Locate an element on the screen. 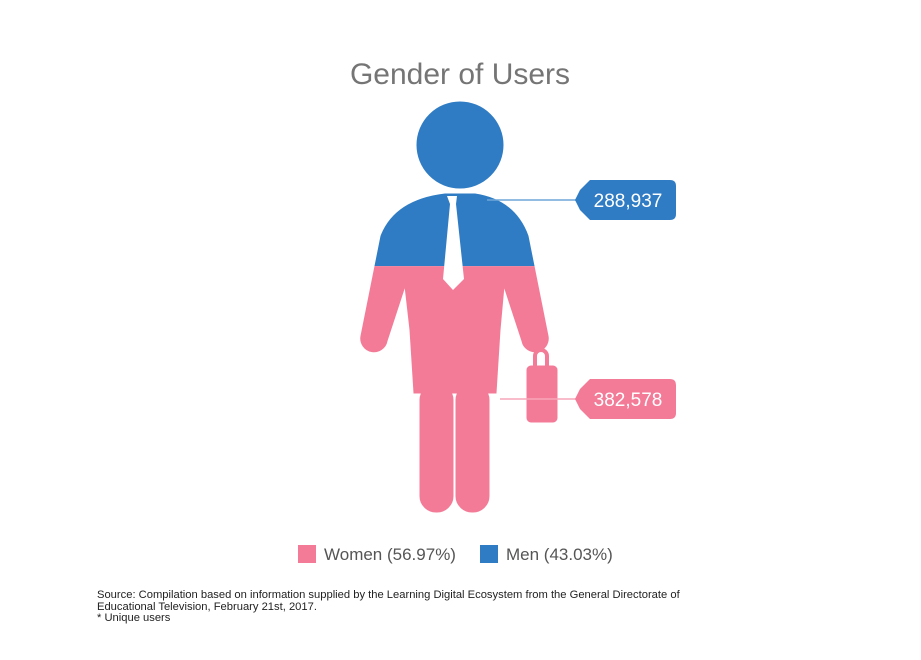 This screenshot has height=660, width=921. legend-label-women: Women (56.97%) is located at coordinates (390, 554).